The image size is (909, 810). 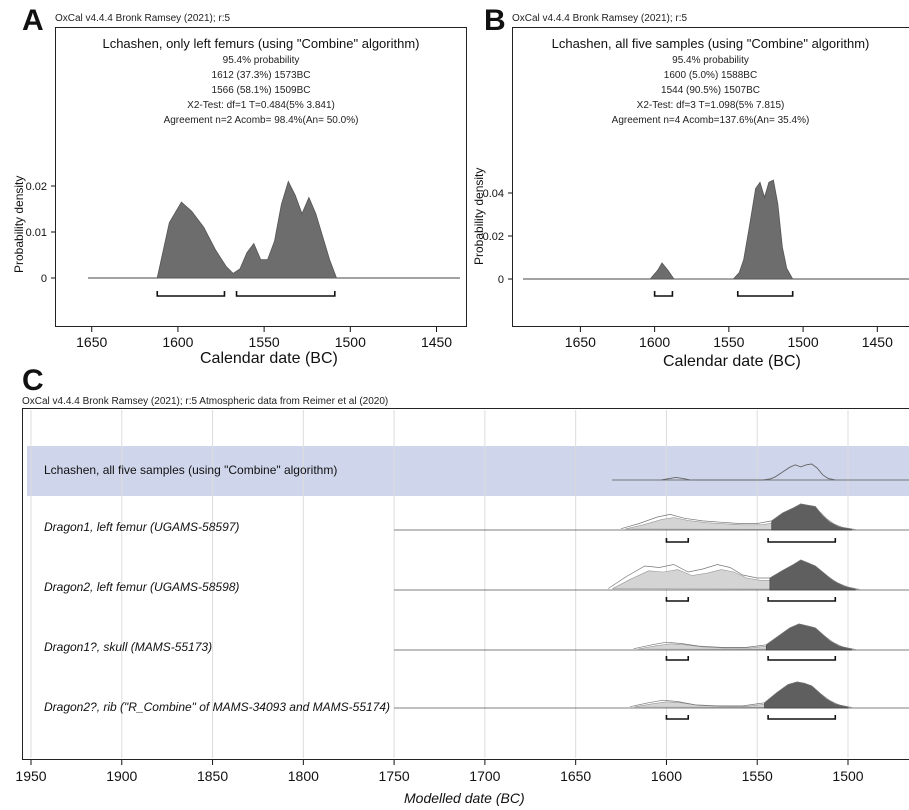 I want to click on panel-c-highlight-band, so click(x=468, y=471).